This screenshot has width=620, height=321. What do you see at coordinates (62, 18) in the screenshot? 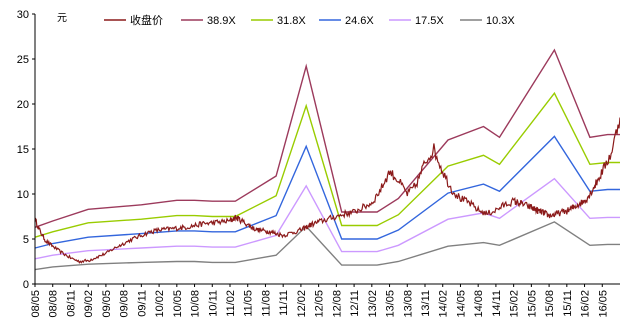
I see `y-axis-unit-label: 元` at bounding box center [62, 18].